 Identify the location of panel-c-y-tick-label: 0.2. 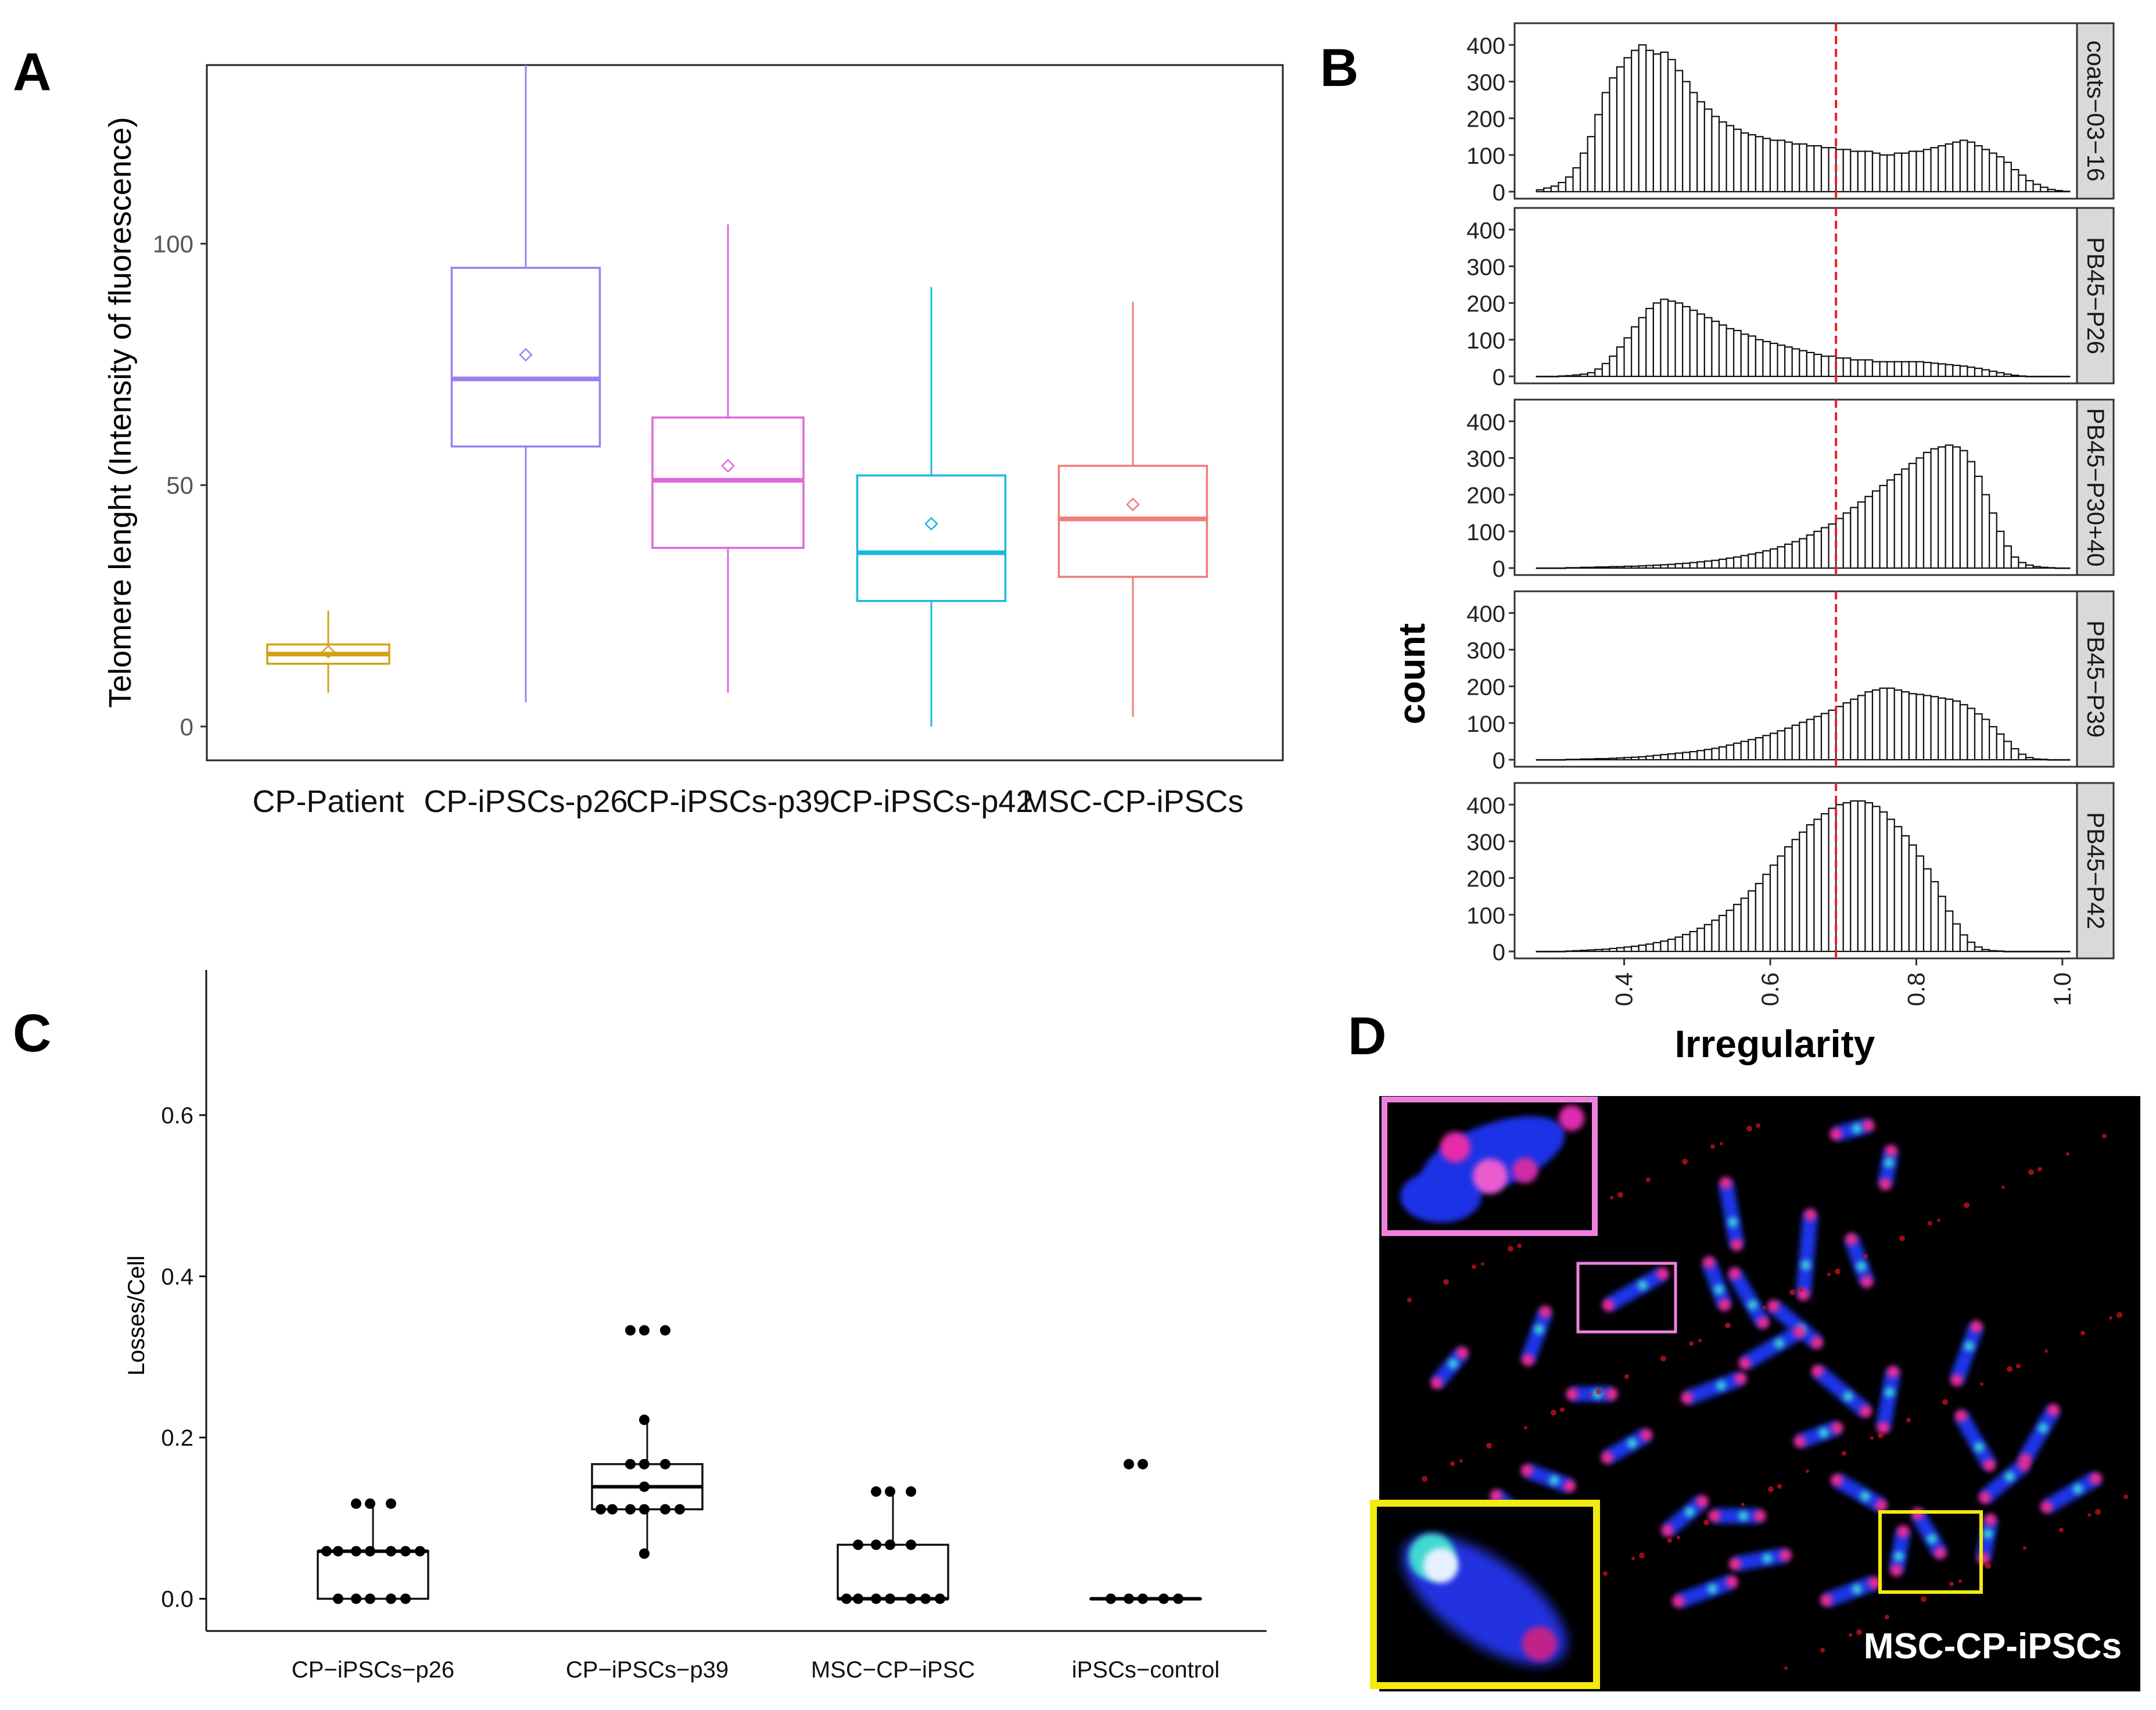
(177, 1438).